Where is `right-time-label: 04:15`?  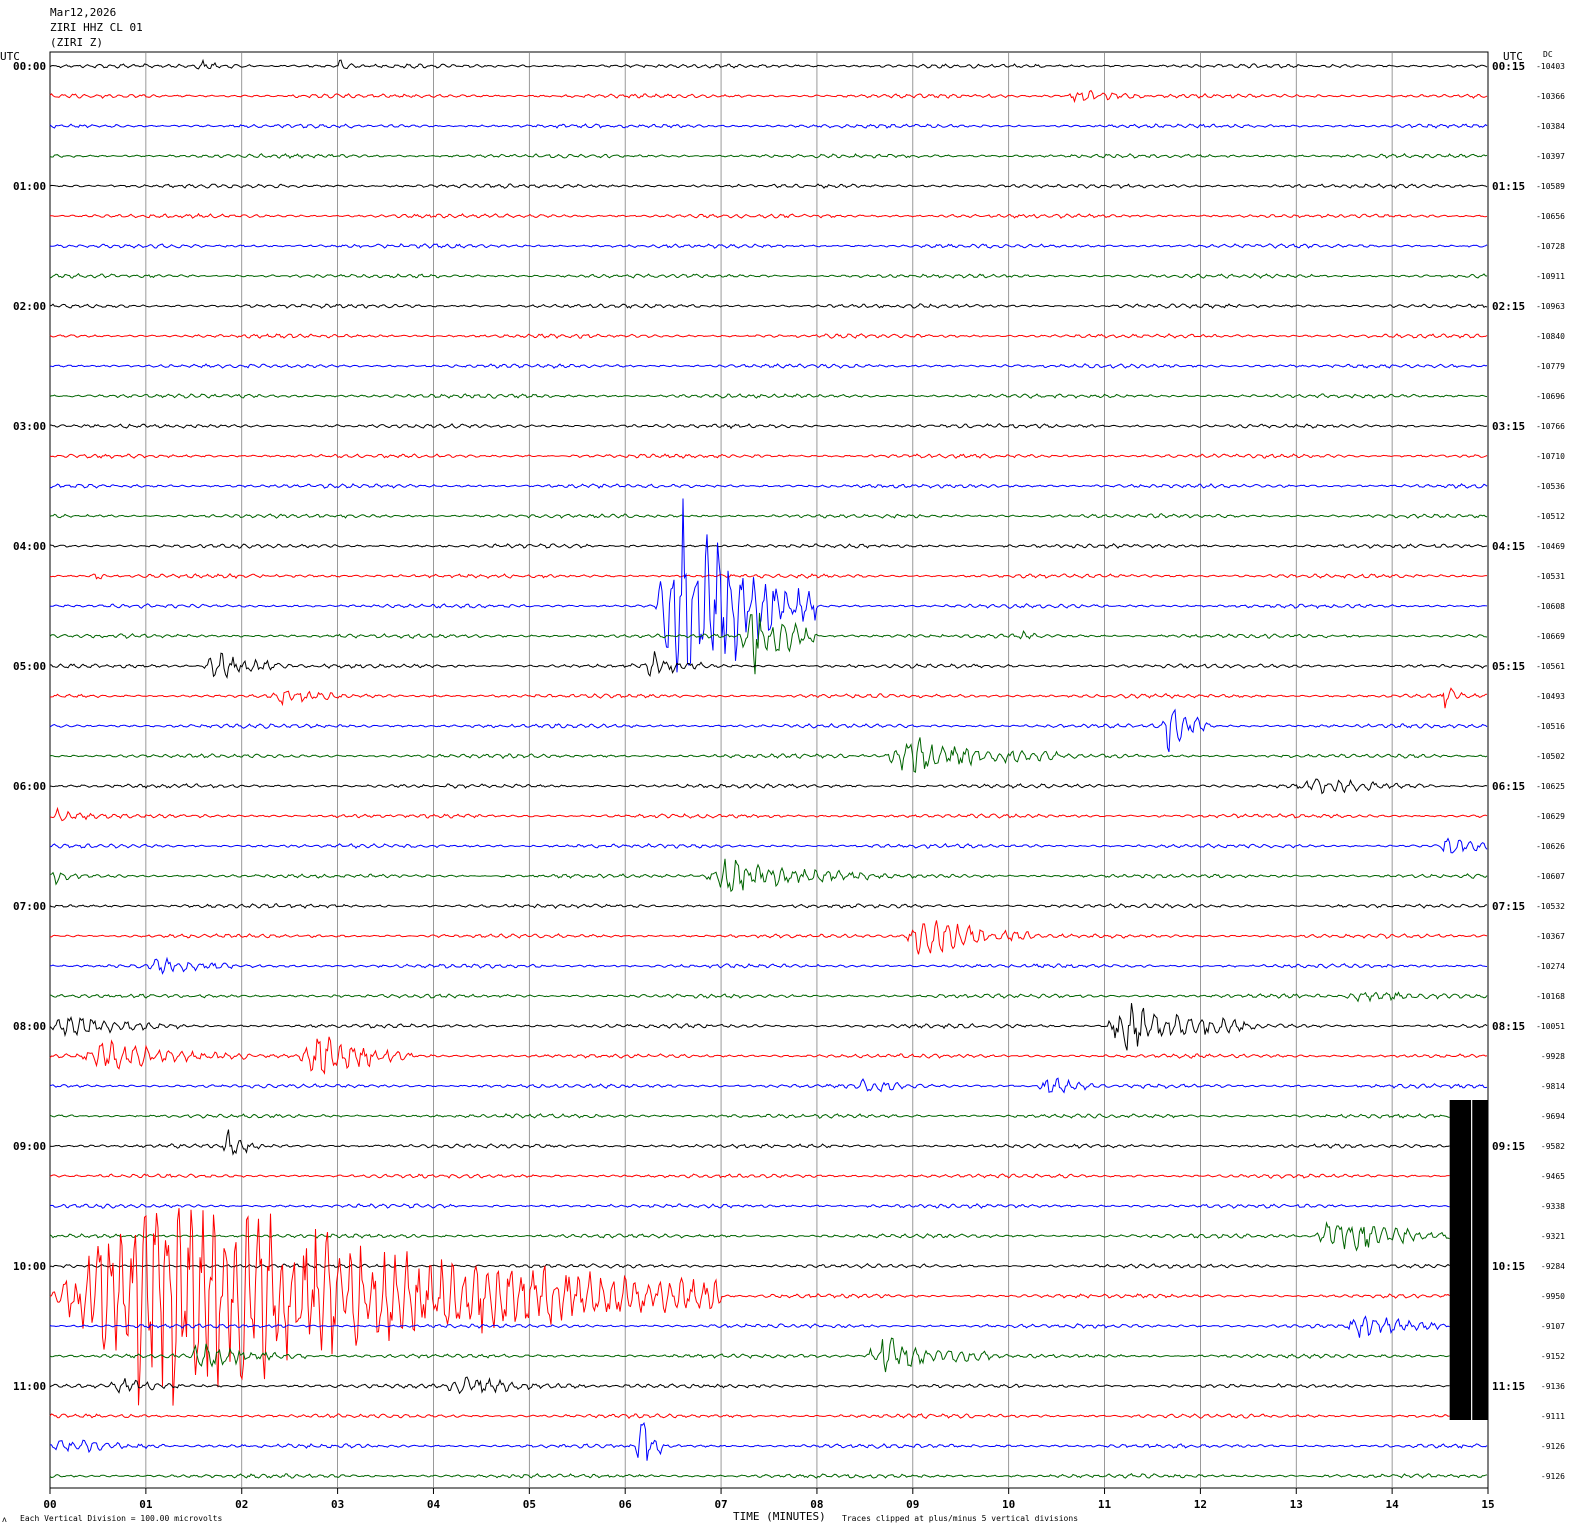 right-time-label: 04:15 is located at coordinates (1508, 546).